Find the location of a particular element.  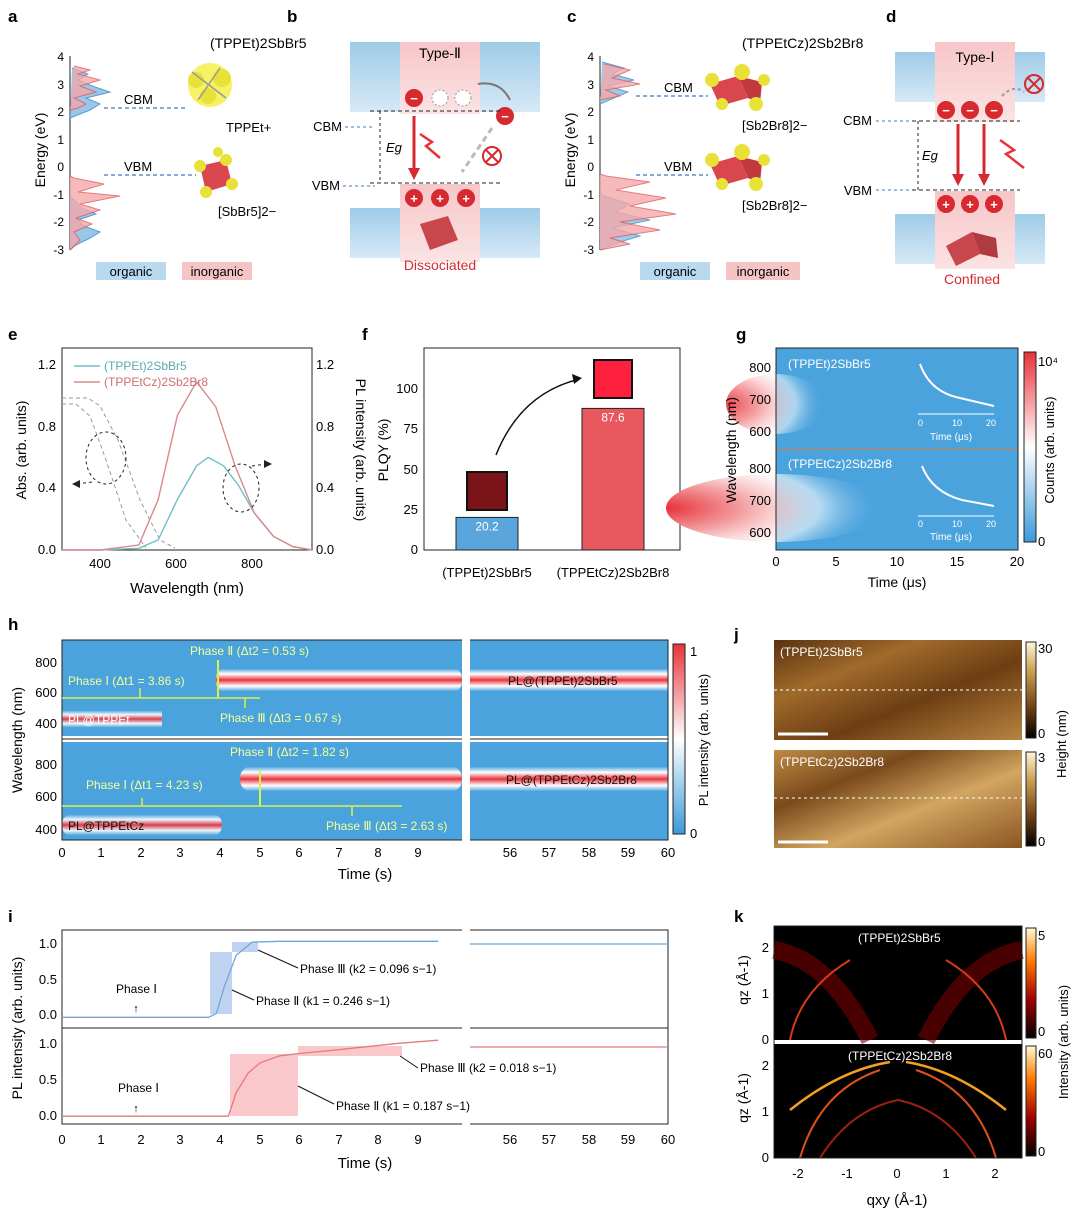

category-label: (TPPEt)2SbBr5 is located at coordinates (487, 572).